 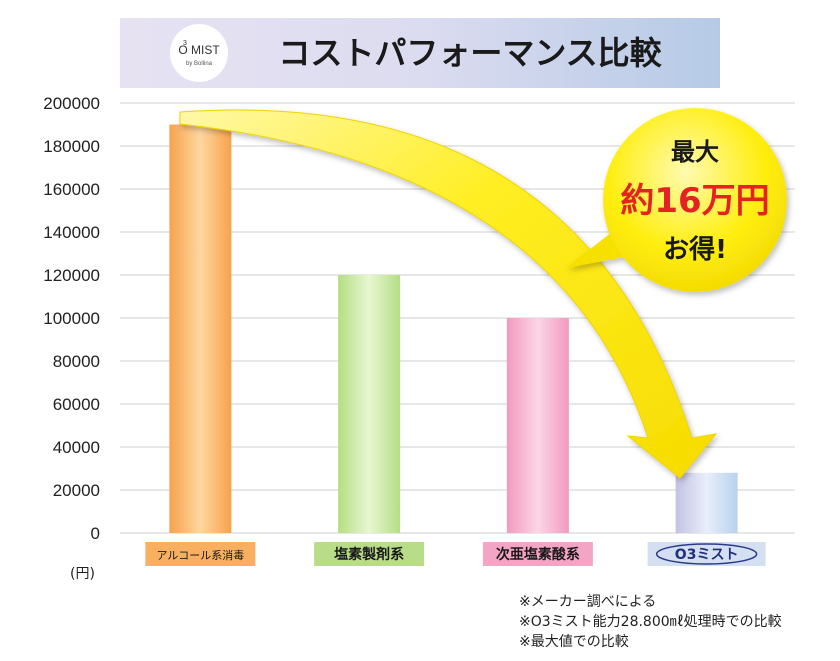 What do you see at coordinates (185, 43) in the screenshot?
I see `logo-sup: 3` at bounding box center [185, 43].